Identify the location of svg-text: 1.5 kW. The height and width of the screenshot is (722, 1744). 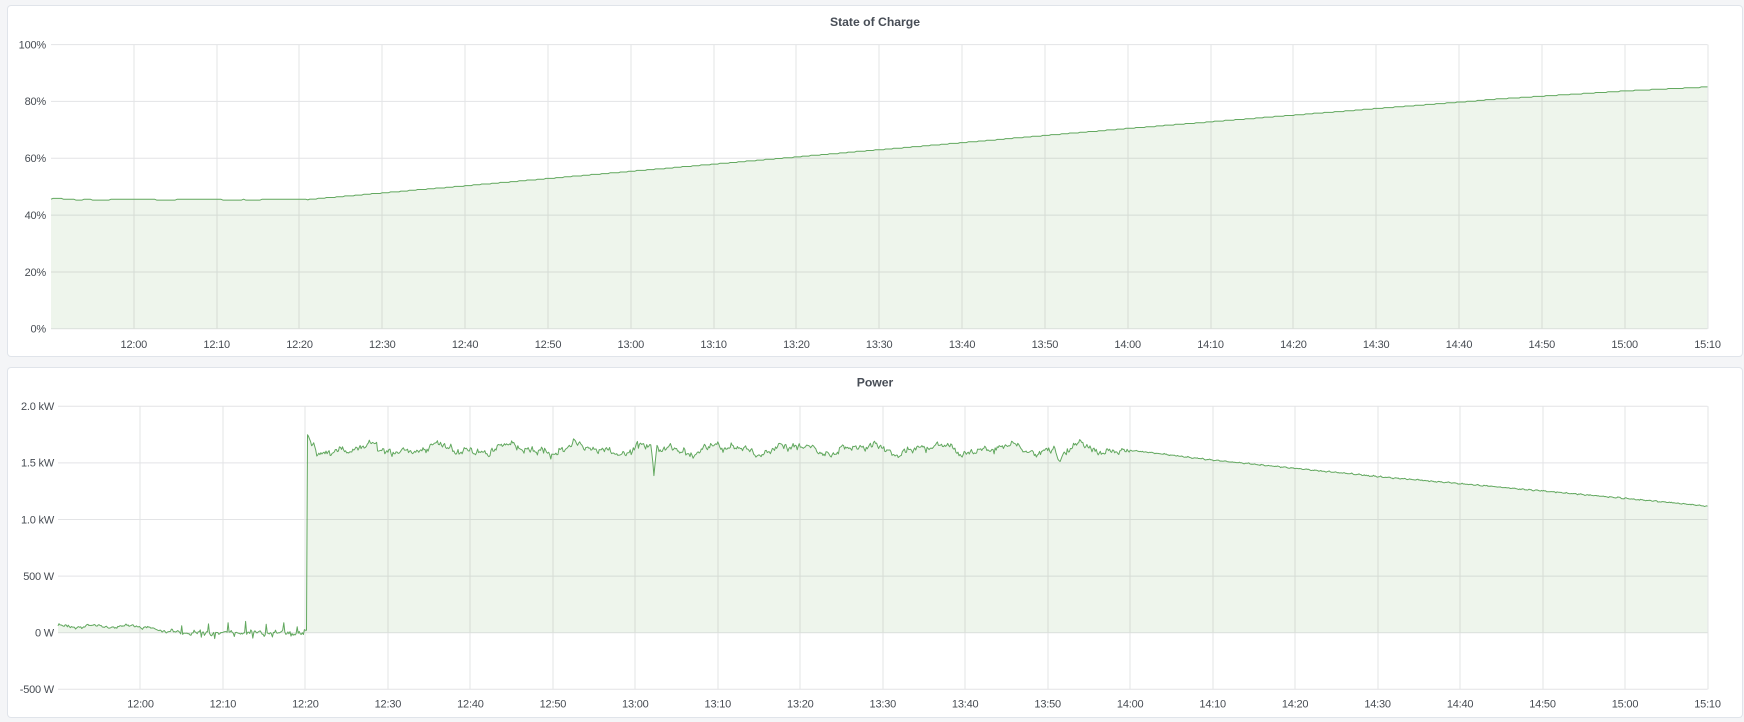
(38, 464).